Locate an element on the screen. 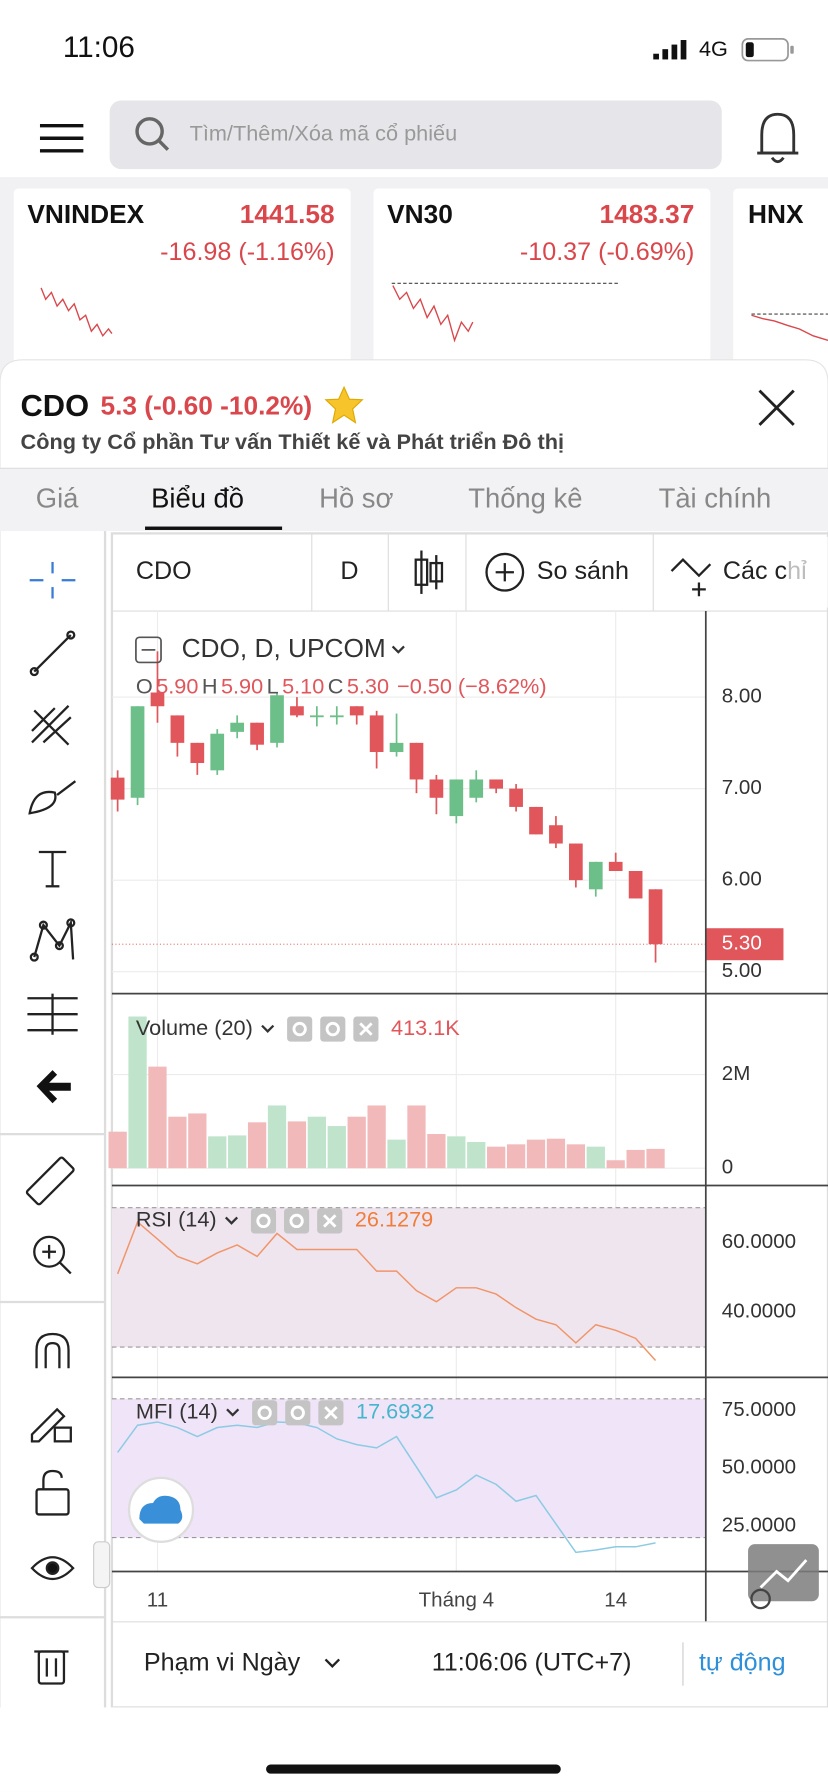 The width and height of the screenshot is (828, 1792). tab: Giá is located at coordinates (57, 498).